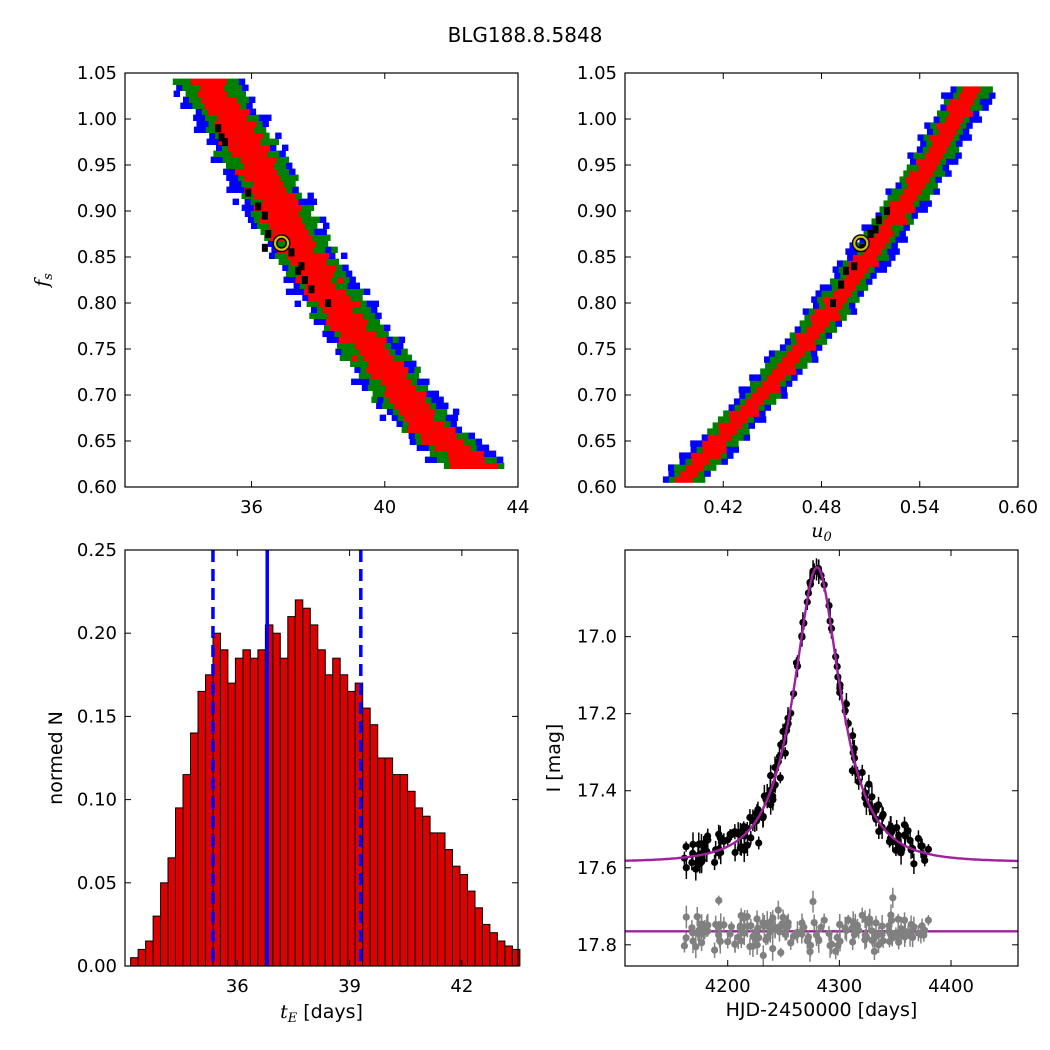 Image resolution: width=1050 pixels, height=1050 pixels. I want to click on axis-label-subscript: E, so click(292, 1018).